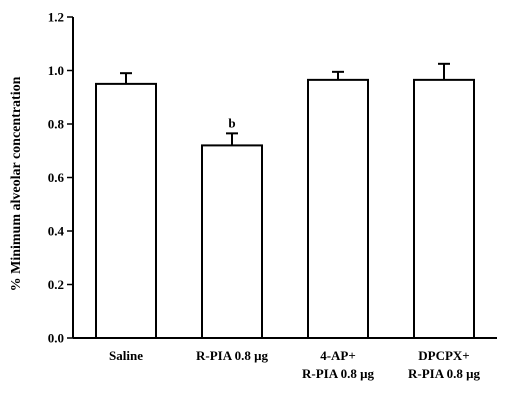  Describe the element at coordinates (56, 124) in the screenshot. I see `y-tick-label: 0.8` at that location.